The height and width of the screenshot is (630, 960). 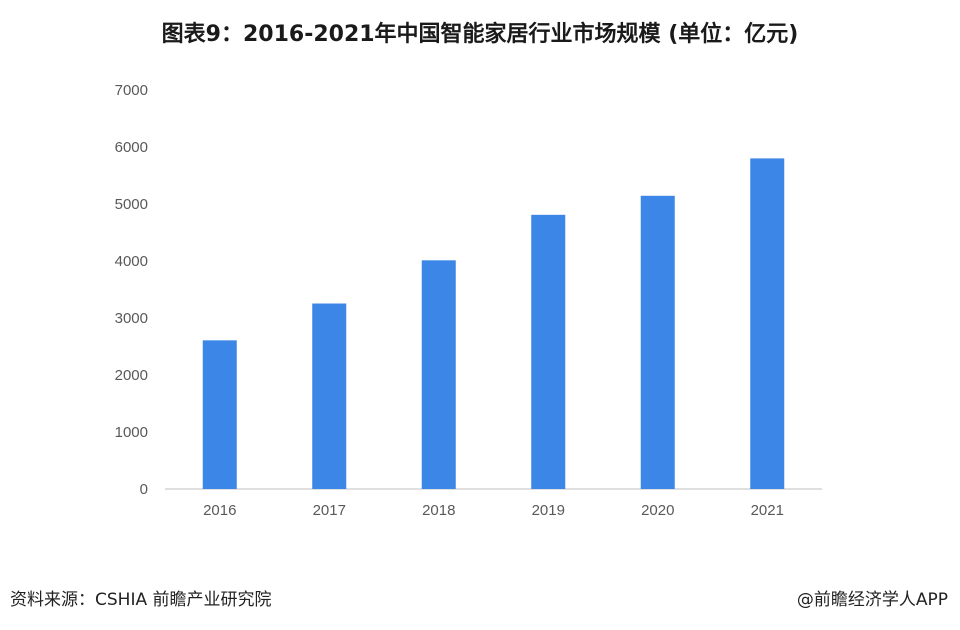 What do you see at coordinates (144, 489) in the screenshot?
I see `y-tick-label: 0` at bounding box center [144, 489].